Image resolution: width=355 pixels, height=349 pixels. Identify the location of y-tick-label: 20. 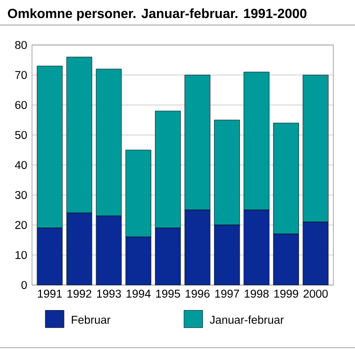
(21, 224).